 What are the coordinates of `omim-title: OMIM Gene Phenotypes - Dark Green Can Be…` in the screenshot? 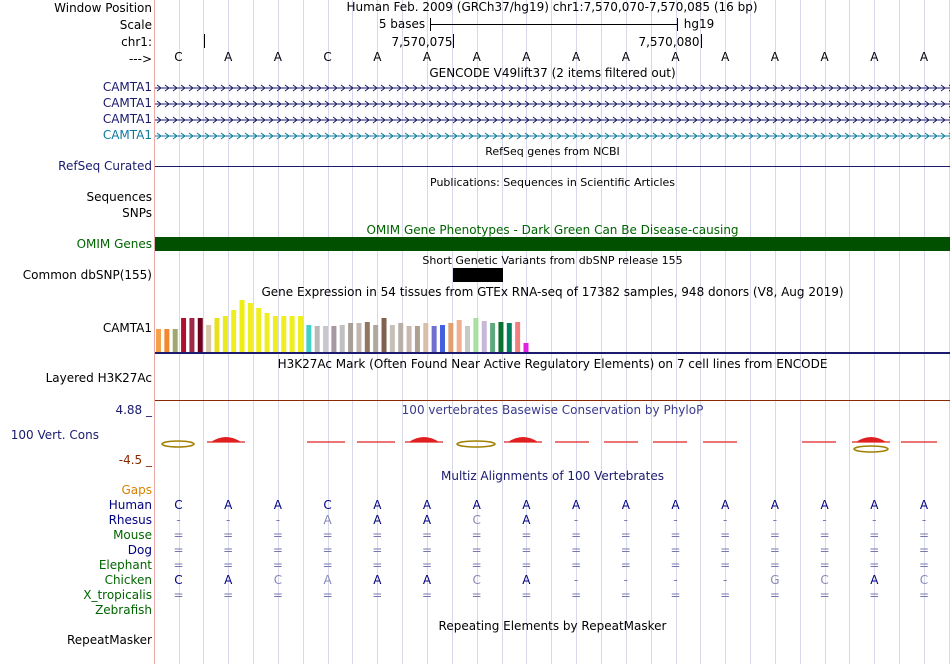 It's located at (552, 230).